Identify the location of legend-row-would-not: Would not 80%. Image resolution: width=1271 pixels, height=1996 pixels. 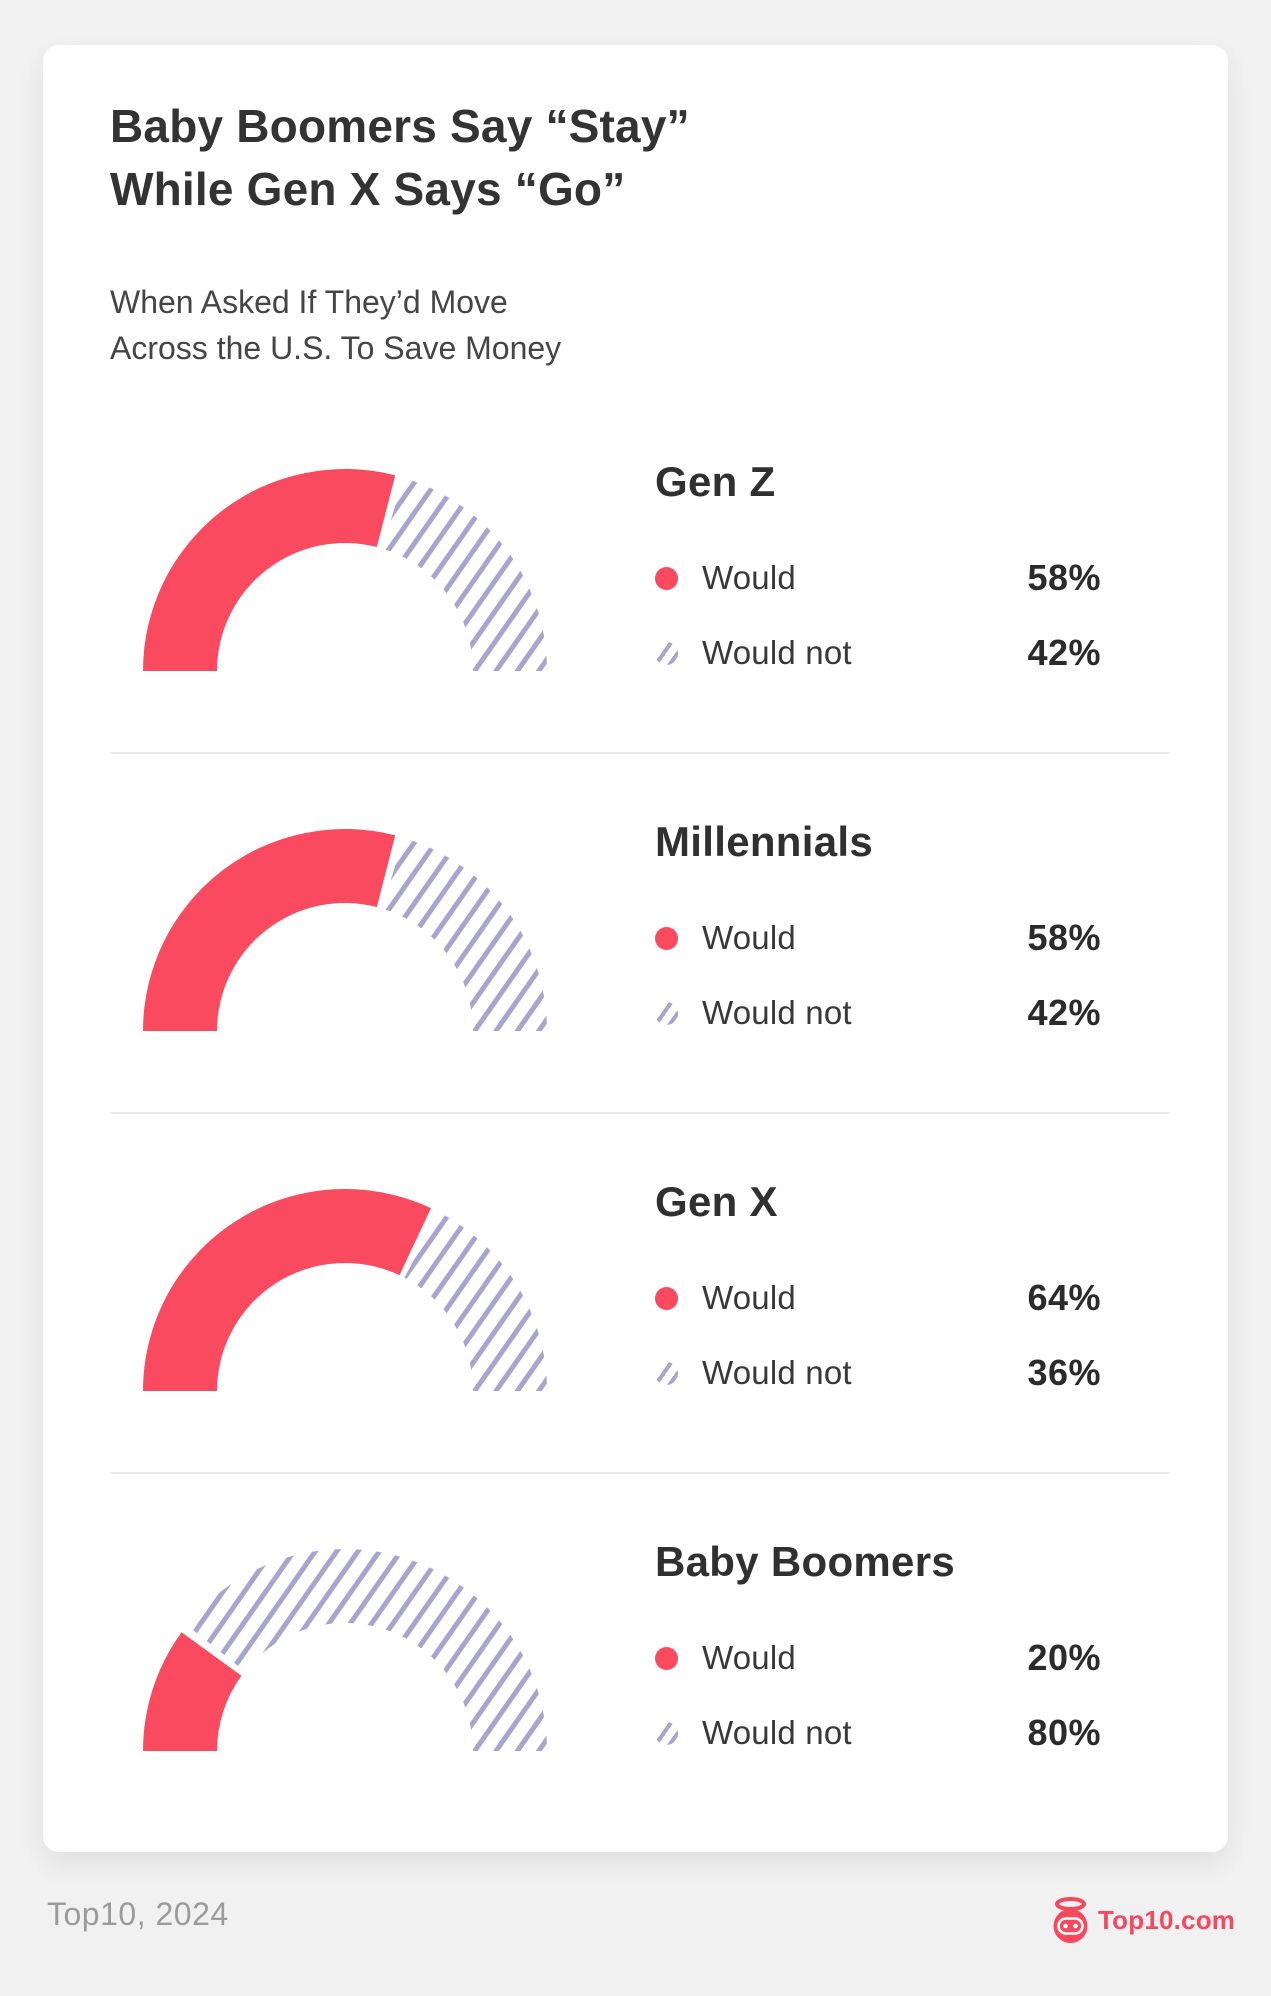
(878, 1733).